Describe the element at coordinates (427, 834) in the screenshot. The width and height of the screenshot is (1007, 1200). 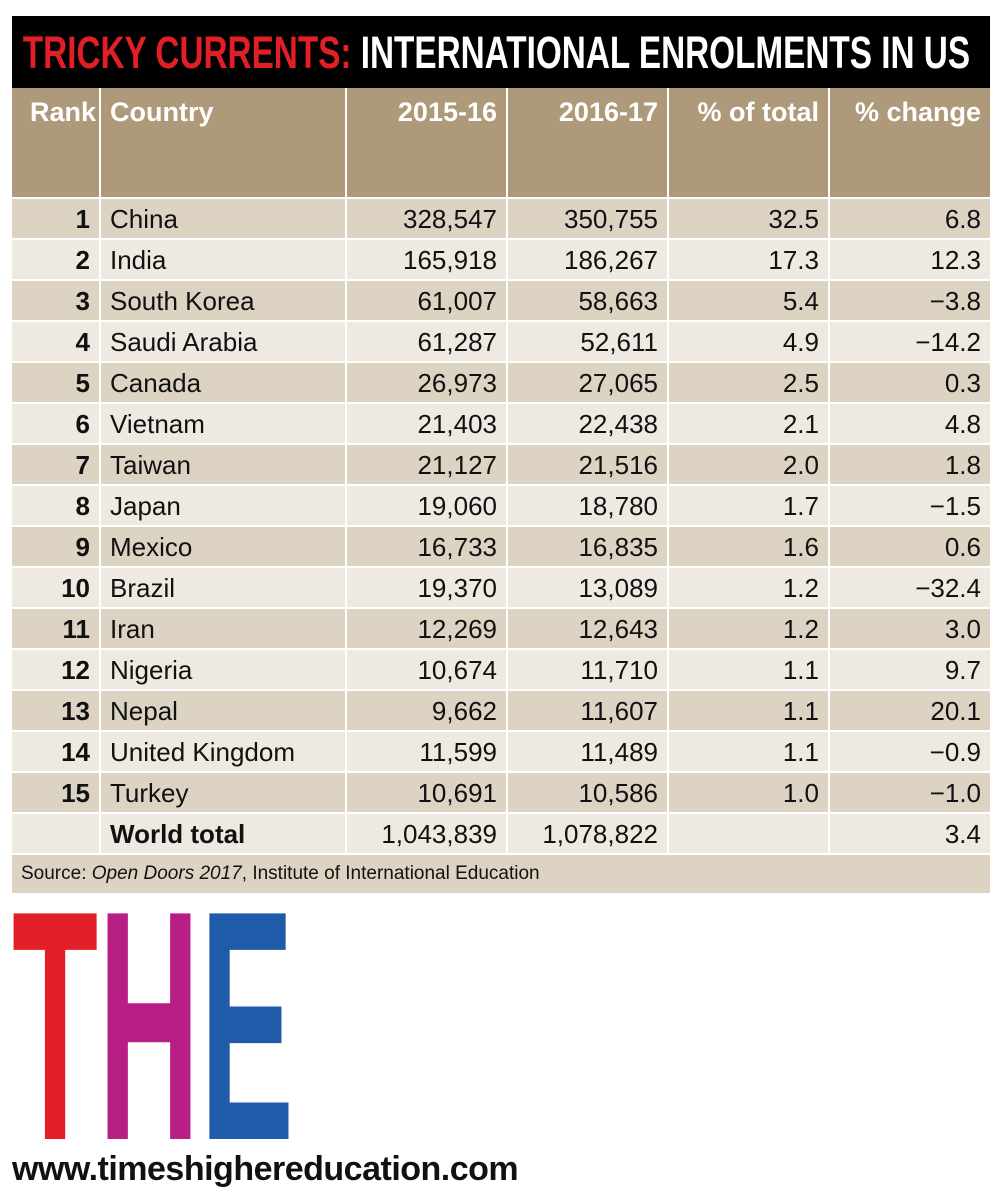
I see `cell-2015-16: 1,043,839` at that location.